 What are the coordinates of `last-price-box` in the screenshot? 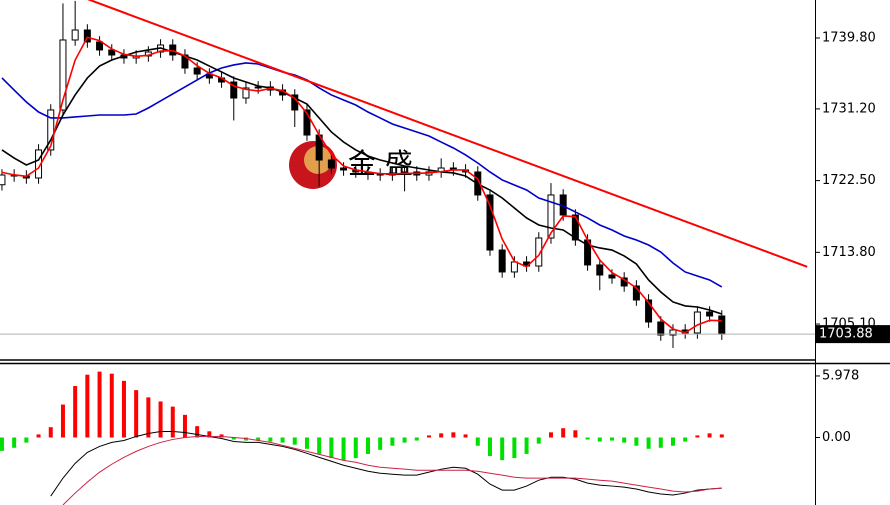 It's located at (853, 334).